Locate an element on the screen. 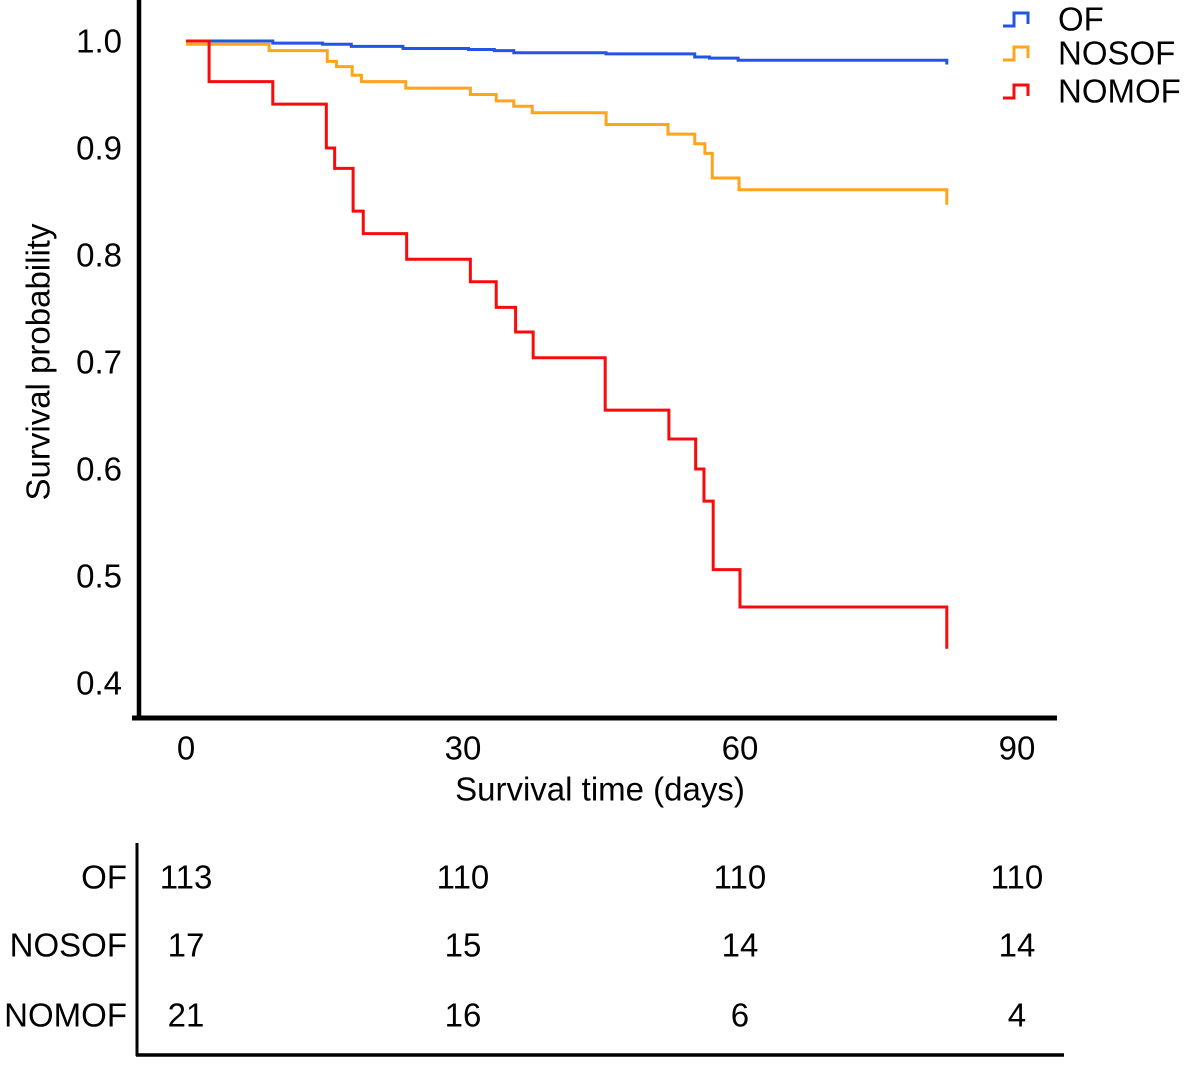  y-tick-label: 0.7 is located at coordinates (99, 362).